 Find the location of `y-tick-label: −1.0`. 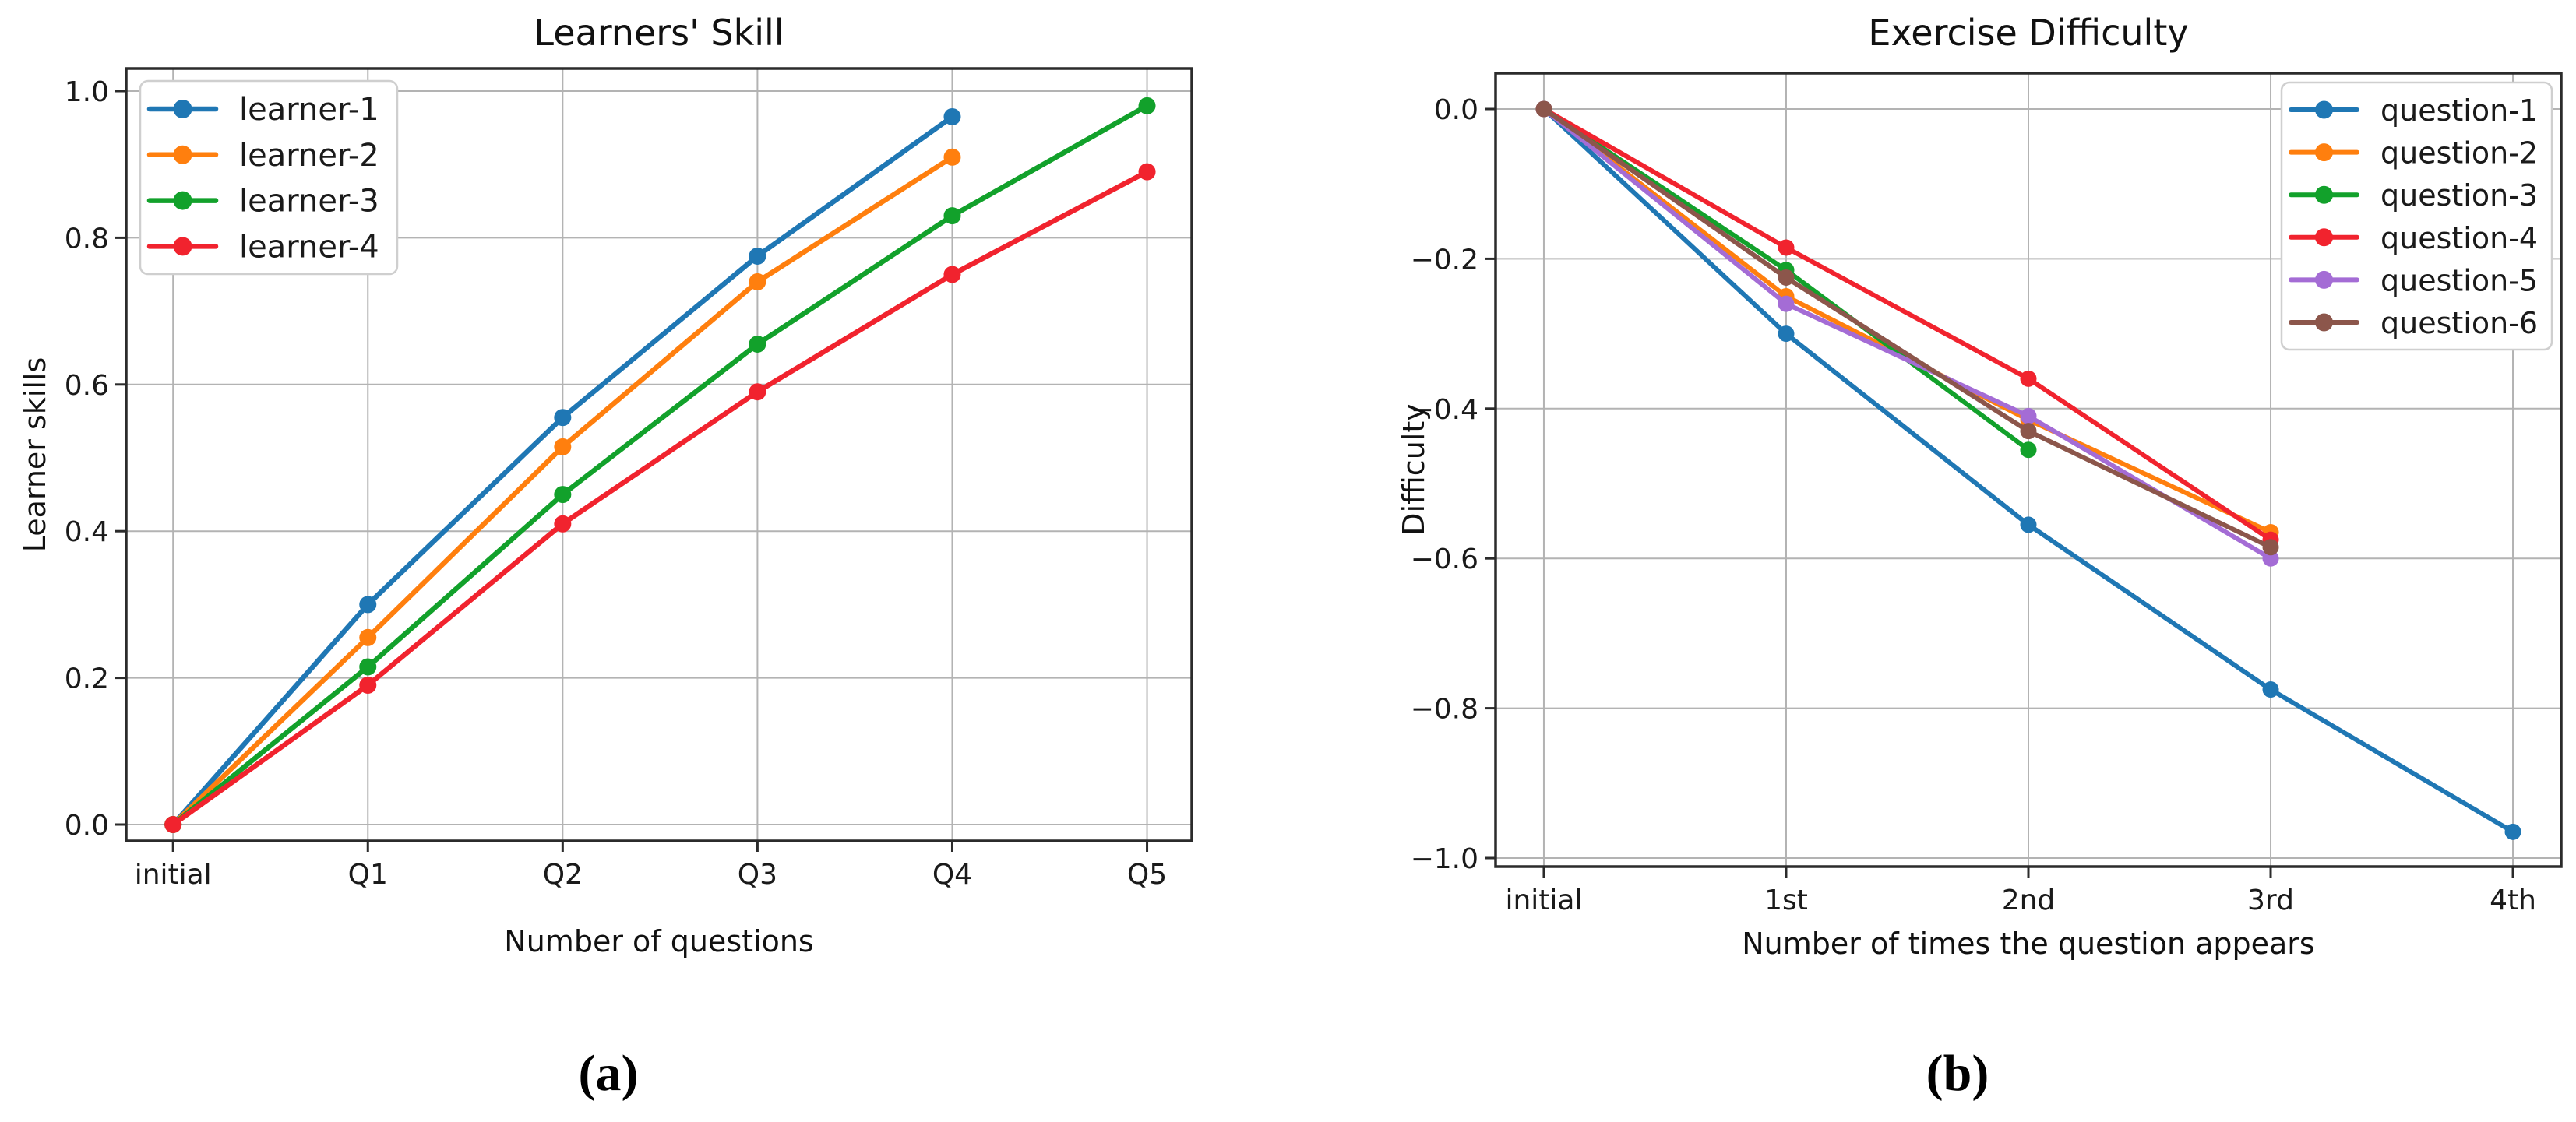

y-tick-label: −1.0 is located at coordinates (1444, 859).